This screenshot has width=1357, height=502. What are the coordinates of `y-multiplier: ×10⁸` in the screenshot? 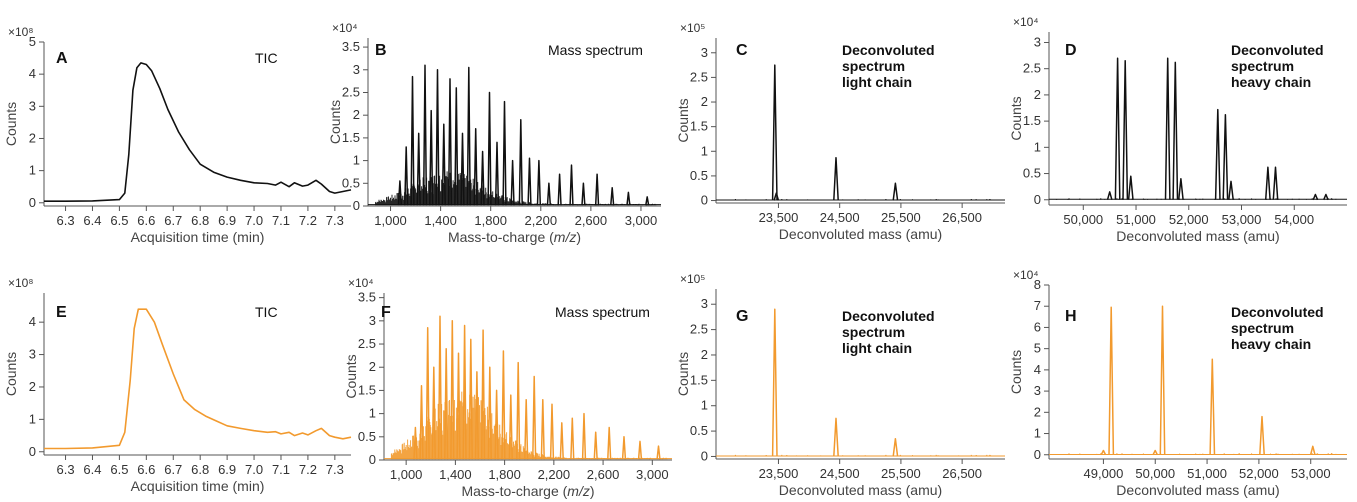 It's located at (20, 283).